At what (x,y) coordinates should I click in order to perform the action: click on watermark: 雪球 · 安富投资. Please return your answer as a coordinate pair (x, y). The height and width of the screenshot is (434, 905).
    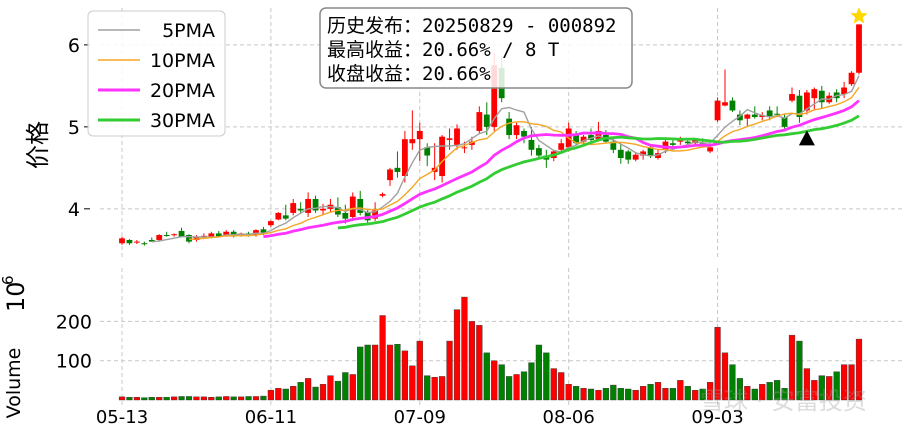
    Looking at the image, I should click on (783, 401).